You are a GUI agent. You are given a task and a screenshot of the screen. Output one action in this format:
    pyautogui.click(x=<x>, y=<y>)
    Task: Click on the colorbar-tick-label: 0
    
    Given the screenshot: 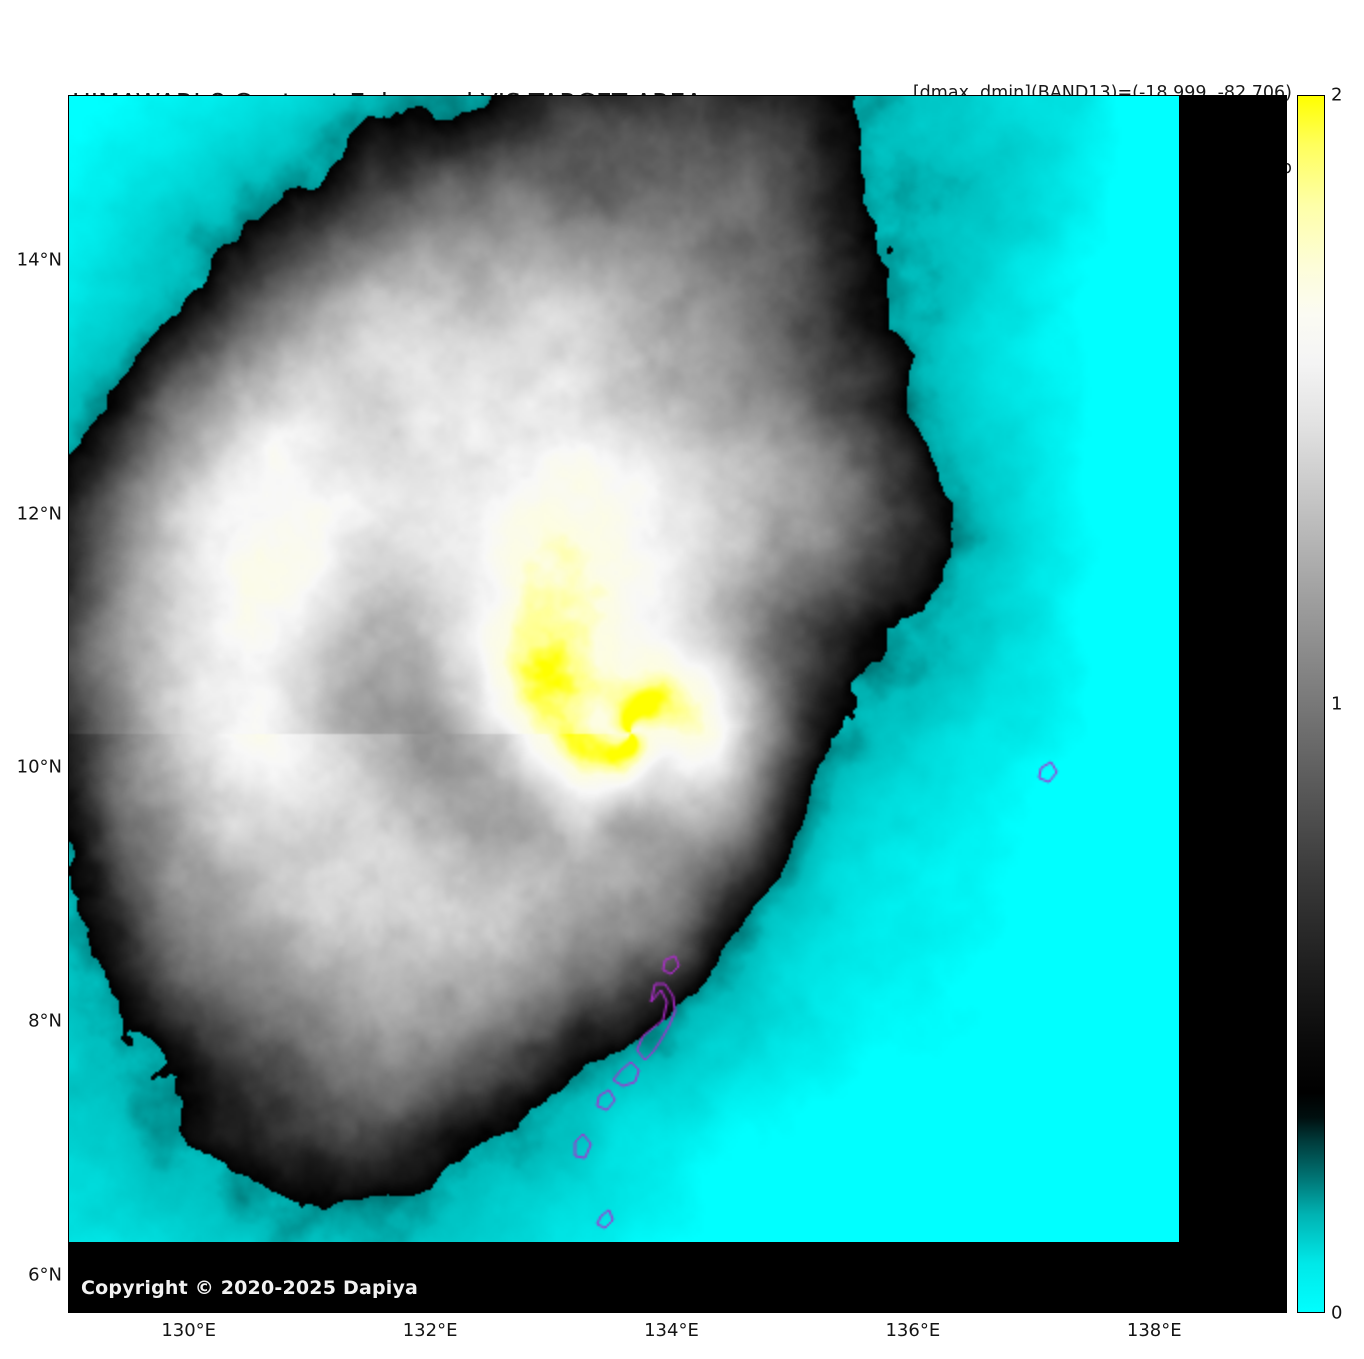 What is the action you would take?
    pyautogui.click(x=1337, y=1313)
    